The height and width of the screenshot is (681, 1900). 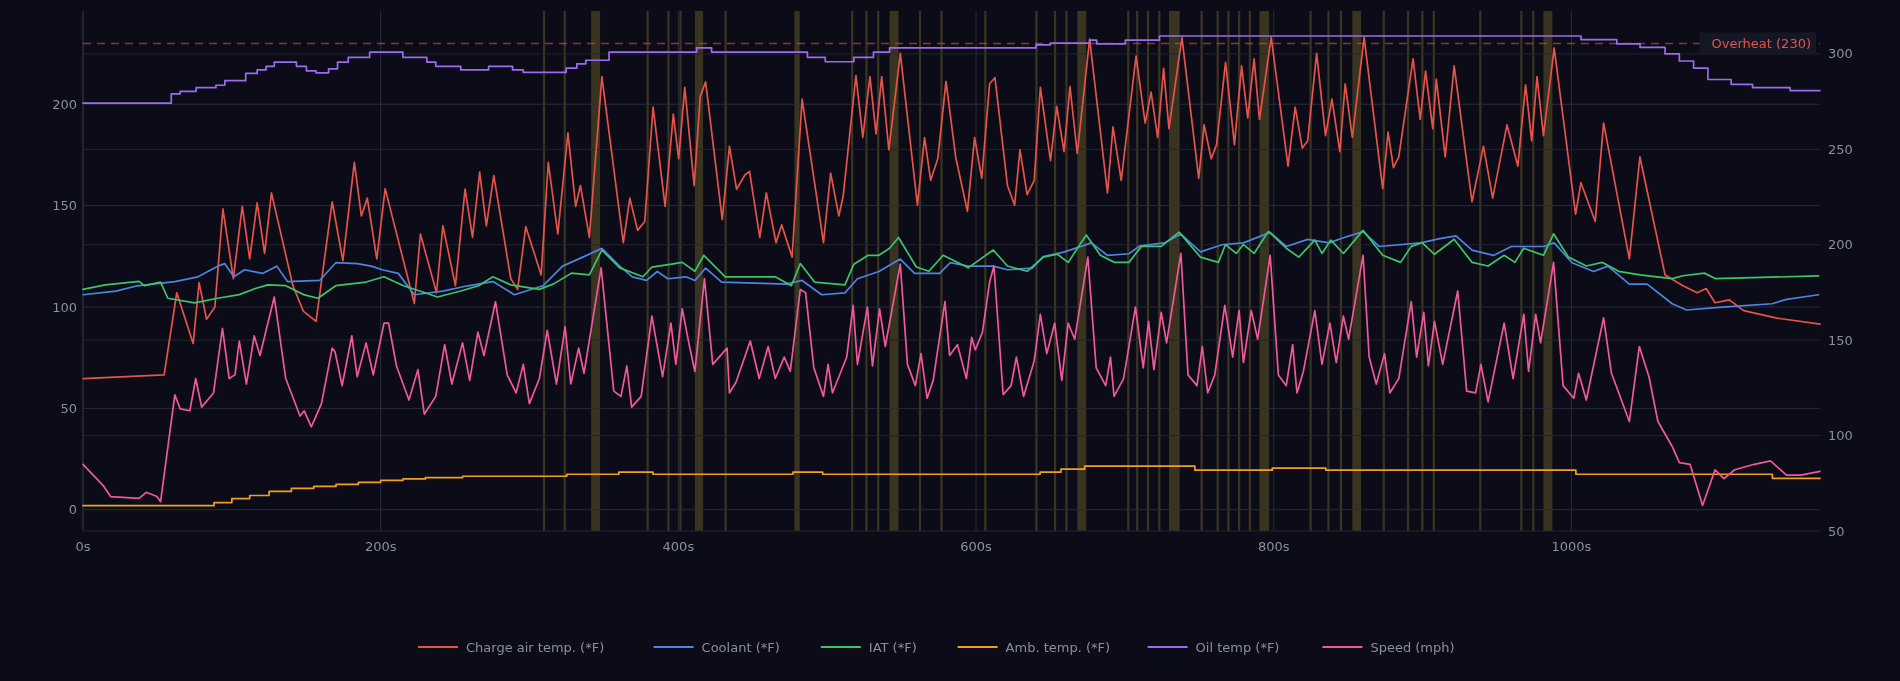 I want to click on legend-label: IAT (*F), so click(x=892, y=647).